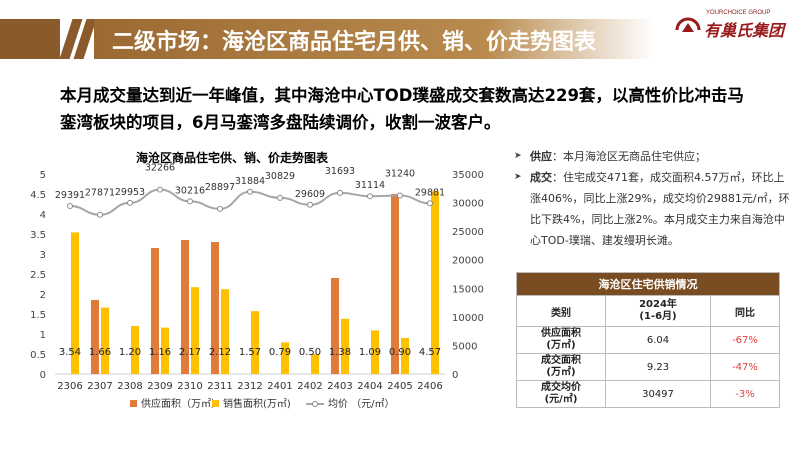 This screenshot has width=800, height=450. Describe the element at coordinates (257, 403) in the screenshot. I see `legend-label-sales: 销售面积(万㎡)` at that location.